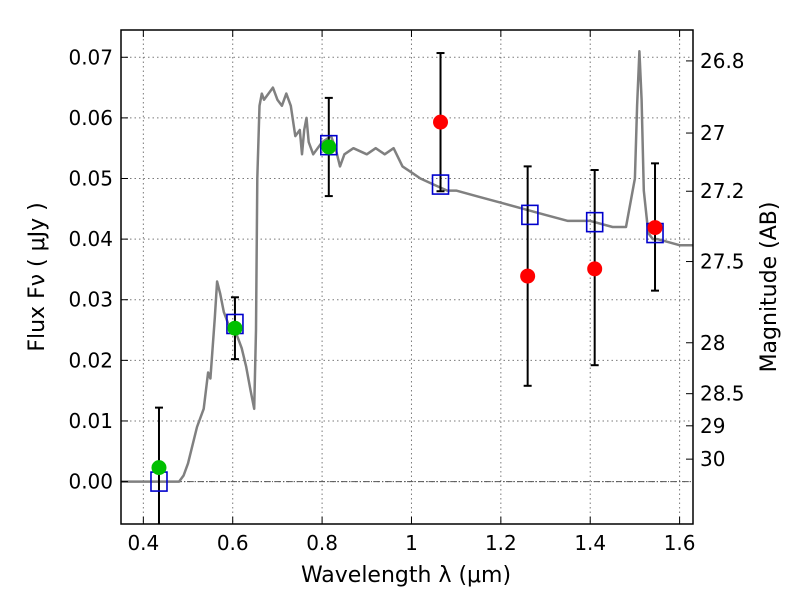 Image resolution: width=800 pixels, height=600 pixels. Describe the element at coordinates (712, 459) in the screenshot. I see `mag-tick-label: 30` at that location.